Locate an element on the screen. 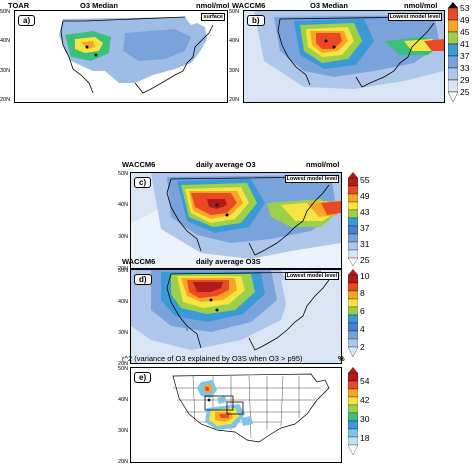 Image resolution: width=475 pixels, height=465 pixels. panel-d-colorbar is located at coordinates (353, 313).